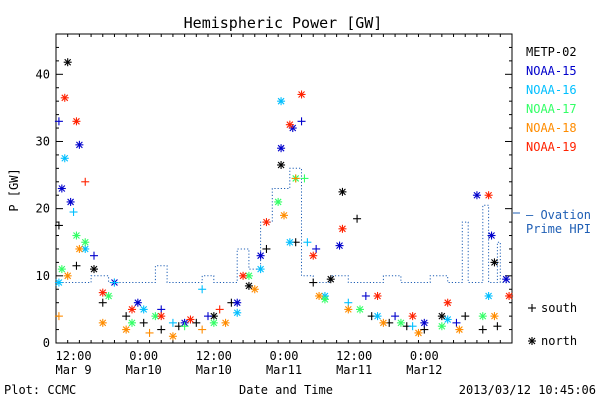 The height and width of the screenshot is (400, 600). Describe the element at coordinates (46, 343) in the screenshot. I see `y-tick-label: 0` at that location.